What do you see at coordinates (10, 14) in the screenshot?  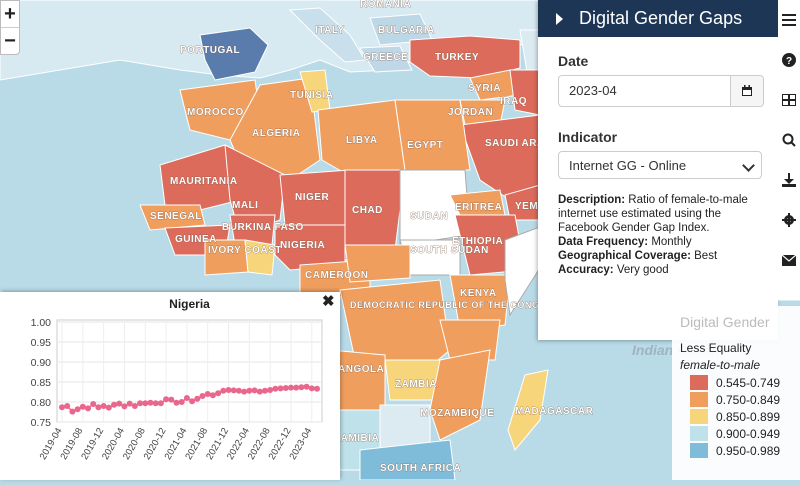 I see `zoom-in-button: +` at bounding box center [10, 14].